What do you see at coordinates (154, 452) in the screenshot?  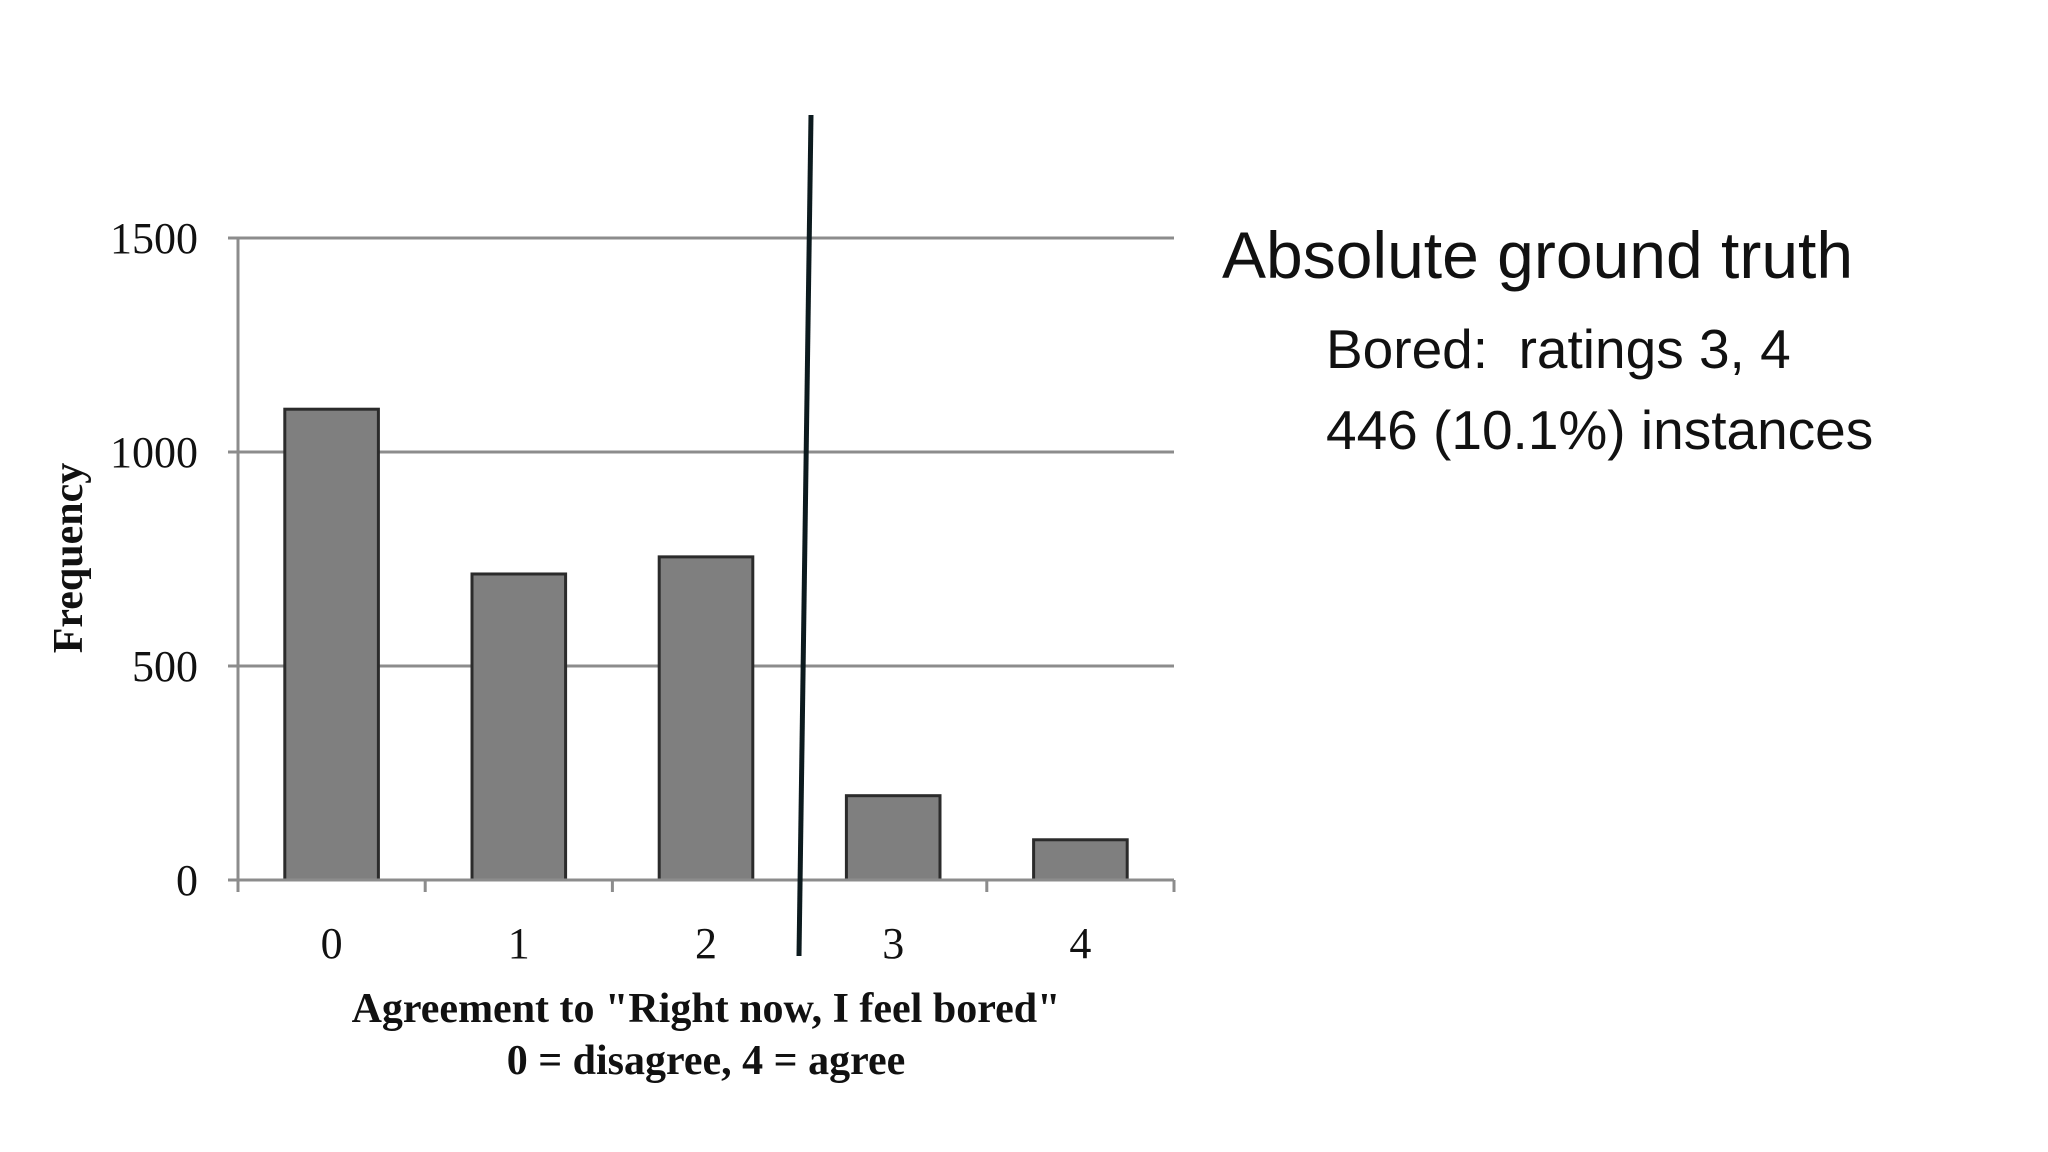 I see `y-tick-label: 1000` at bounding box center [154, 452].